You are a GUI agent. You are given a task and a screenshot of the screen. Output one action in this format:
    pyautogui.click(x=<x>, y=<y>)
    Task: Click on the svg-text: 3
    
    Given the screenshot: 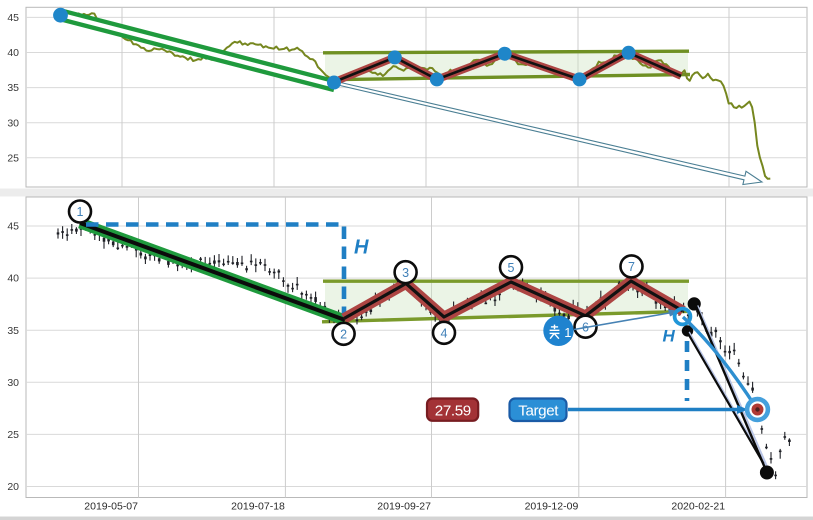 What is the action you would take?
    pyautogui.click(x=405, y=273)
    